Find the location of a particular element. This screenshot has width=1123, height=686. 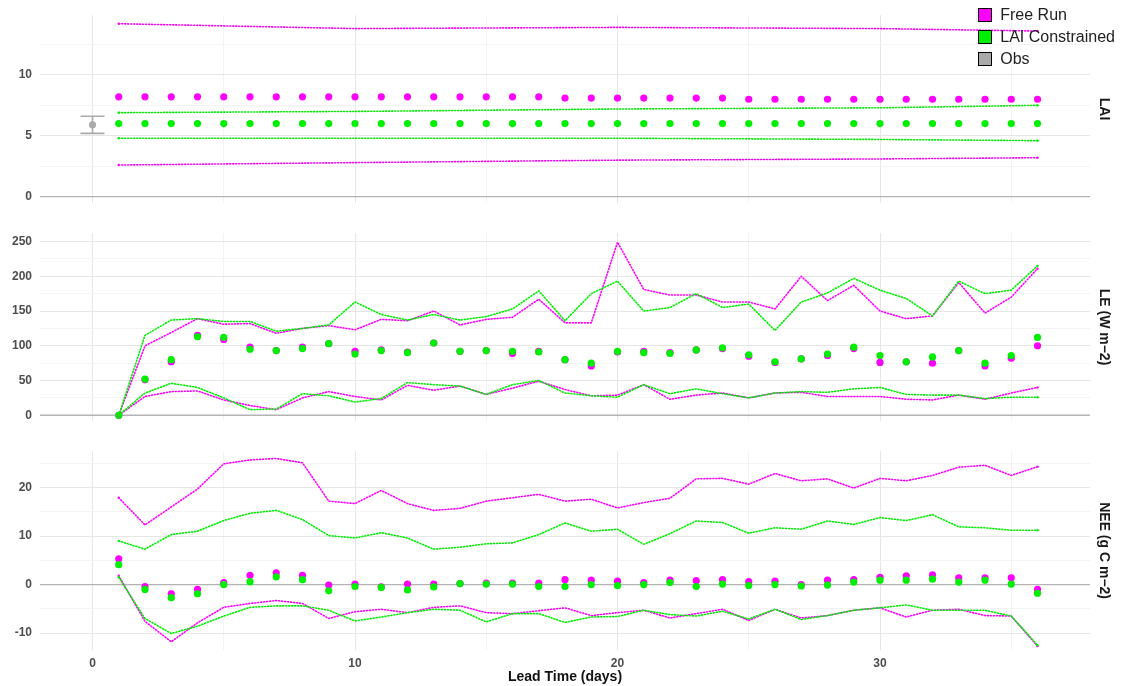

legend-label: Obs is located at coordinates (1015, 59).